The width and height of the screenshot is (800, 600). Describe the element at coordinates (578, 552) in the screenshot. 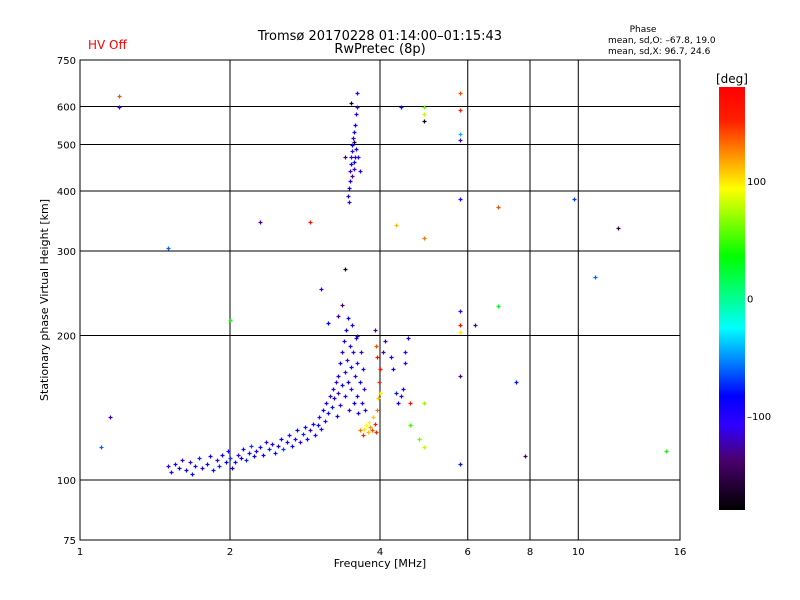

I see `x-tick-label: 10` at that location.